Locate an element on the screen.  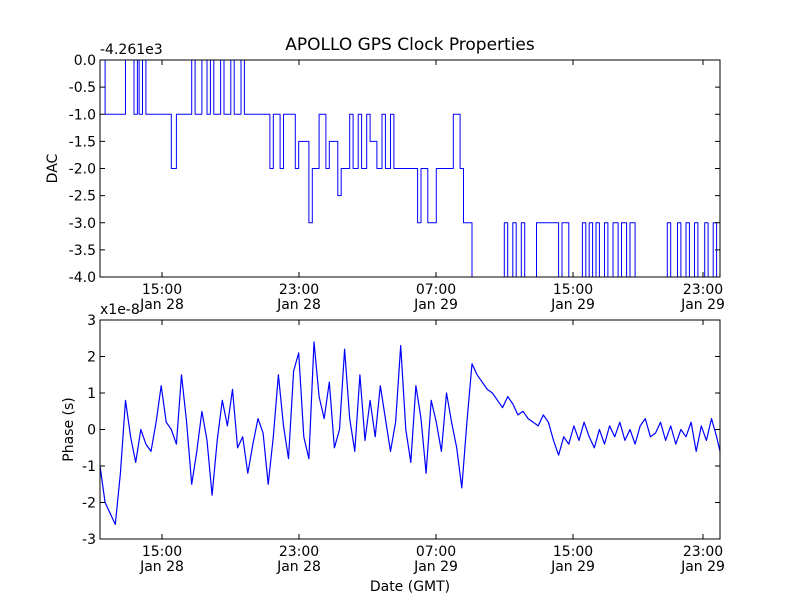
phase-xtick-time: 07:00 is located at coordinates (436, 552).